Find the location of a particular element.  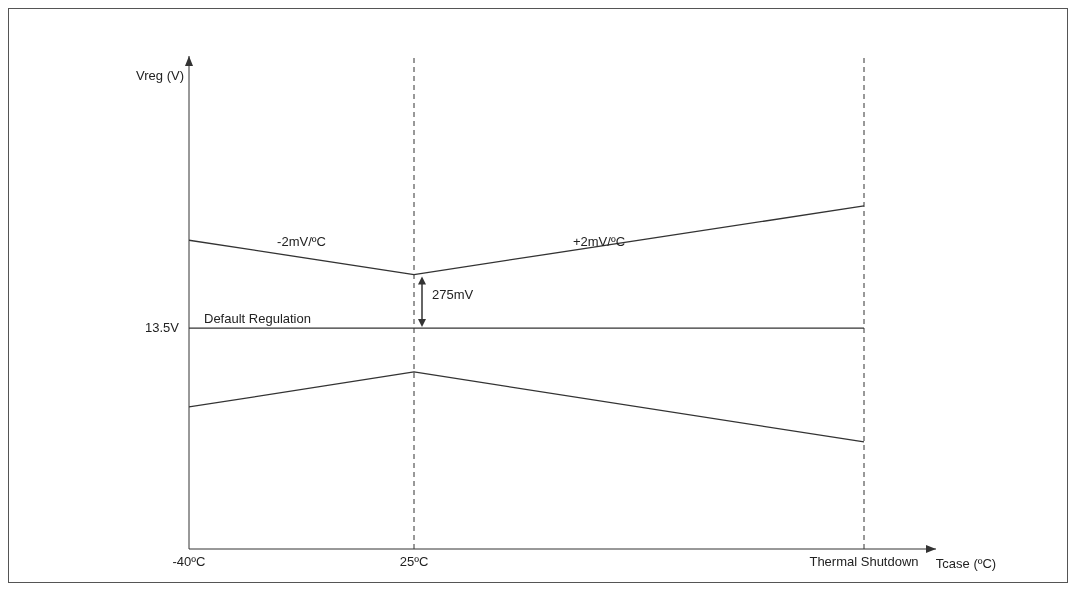

x-tick-label: 25ºC is located at coordinates (414, 562).